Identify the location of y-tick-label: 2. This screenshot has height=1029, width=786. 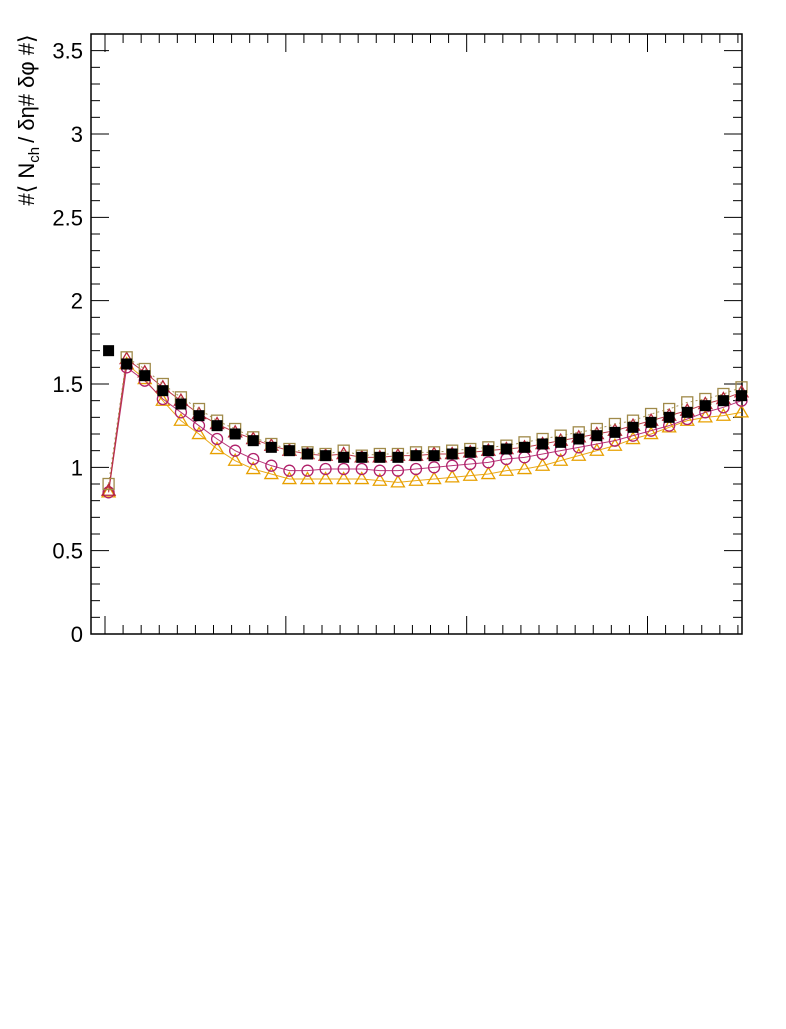
(77, 301).